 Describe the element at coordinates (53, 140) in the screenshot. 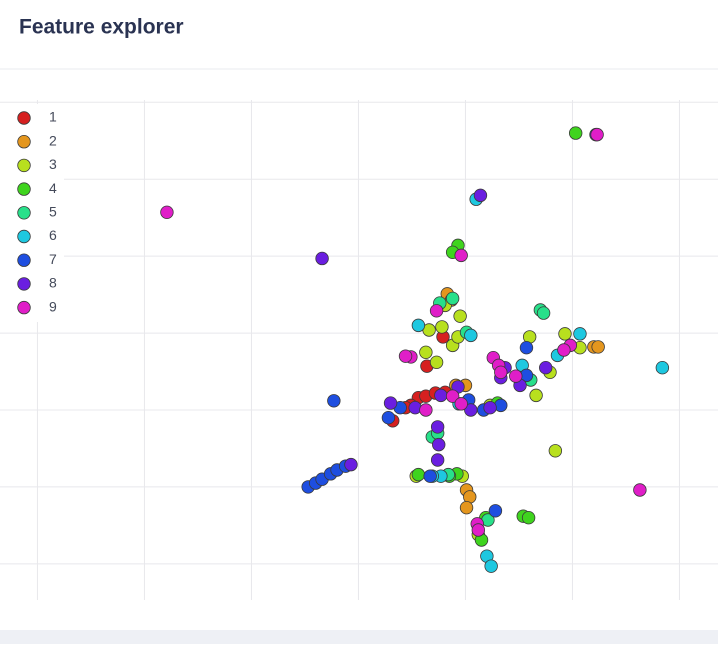

I see `legend-label: 2` at that location.